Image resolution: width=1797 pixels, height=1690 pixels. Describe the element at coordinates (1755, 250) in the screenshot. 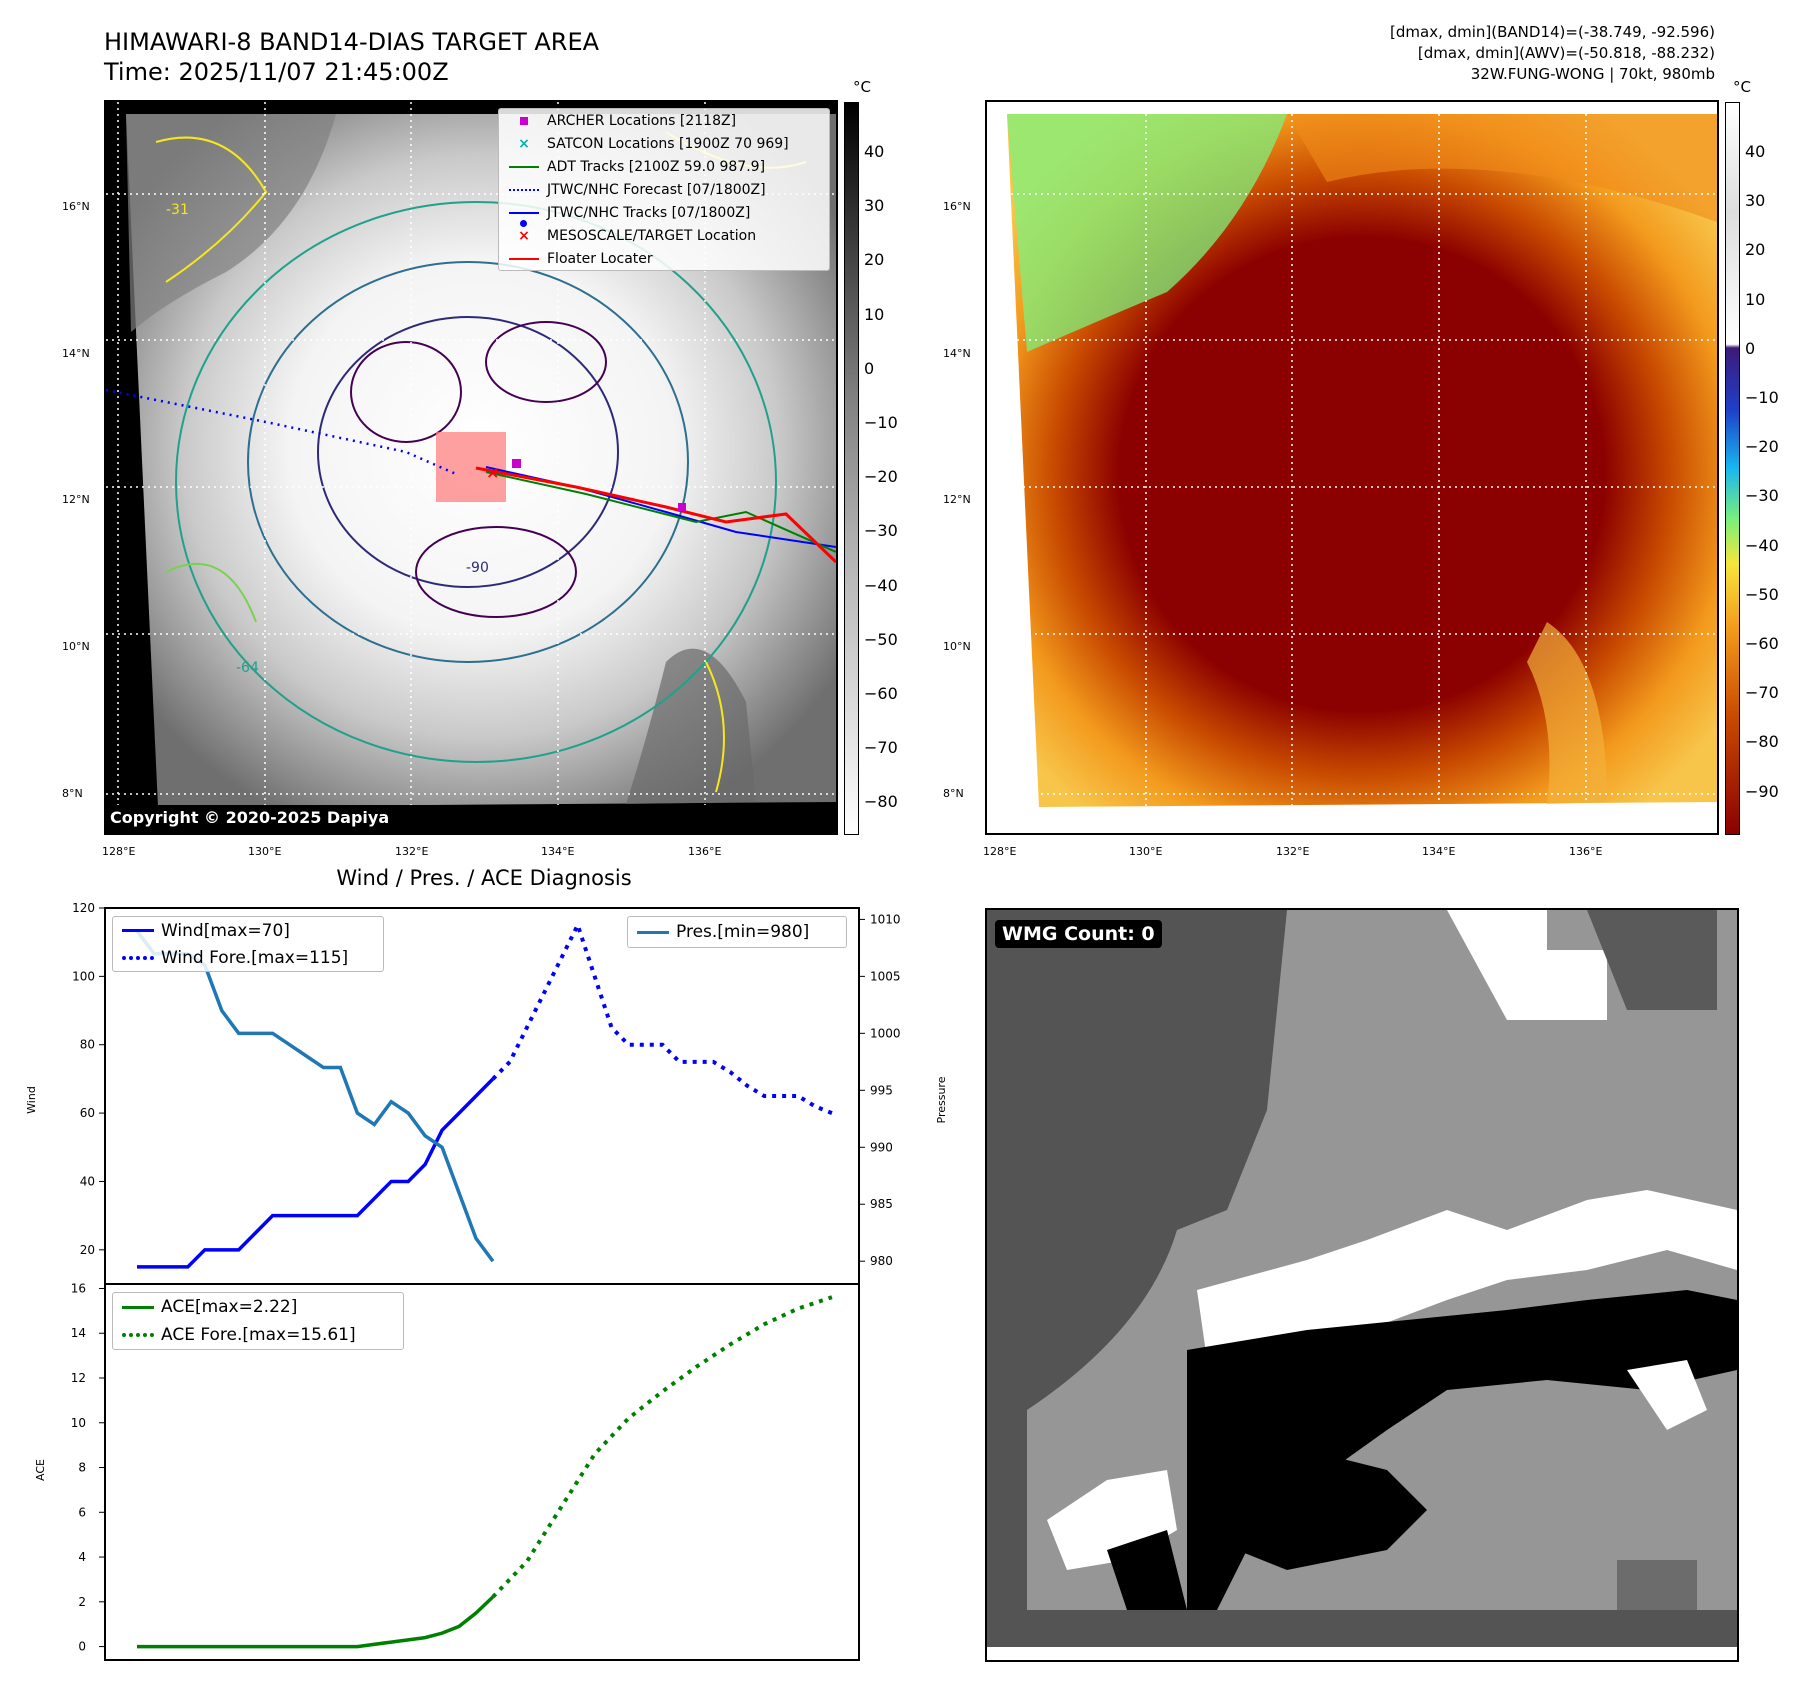

I see `colorbar-tick: 20` at that location.